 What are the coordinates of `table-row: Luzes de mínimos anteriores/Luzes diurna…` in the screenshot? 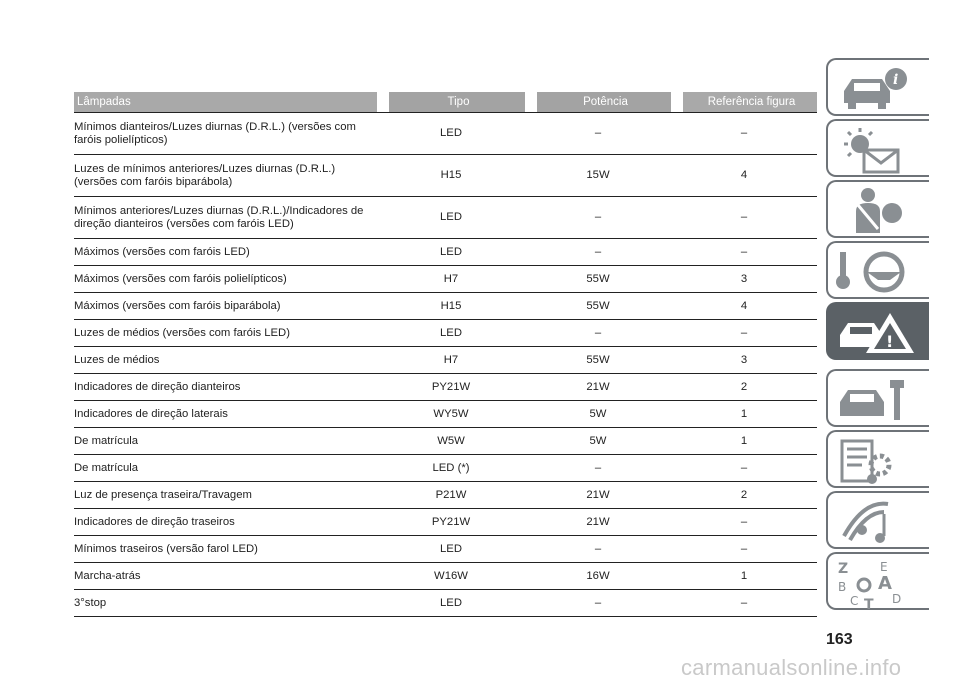 It's located at (445, 176).